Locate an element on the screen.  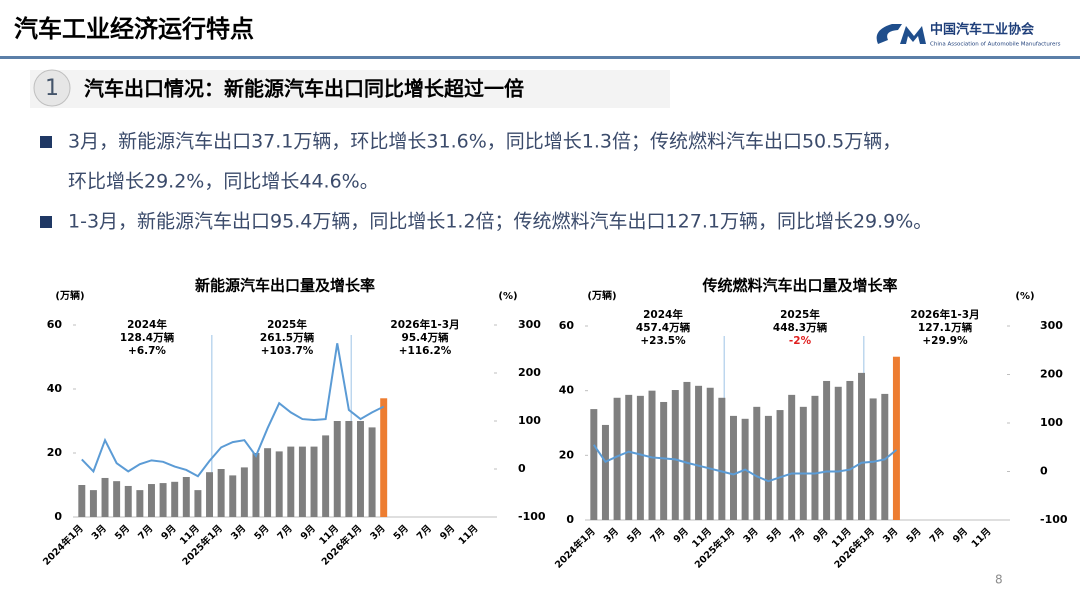
section-band is located at coordinates (350, 89).